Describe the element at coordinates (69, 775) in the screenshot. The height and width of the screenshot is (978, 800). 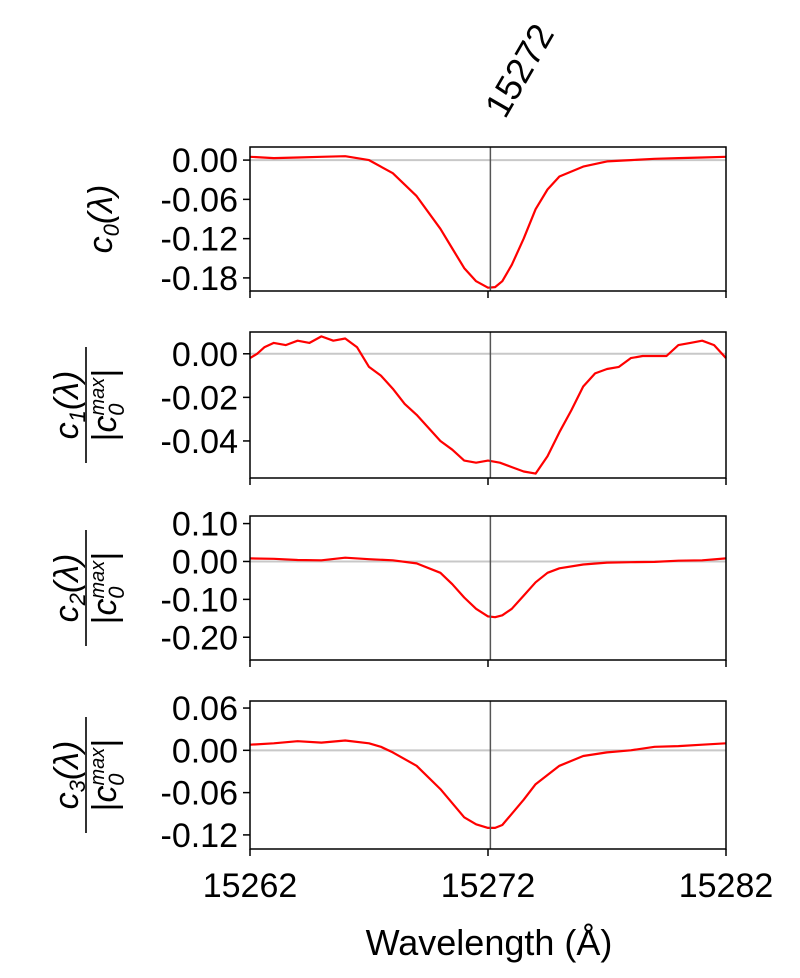
I see `y-axis-title-numerator: c3(λ)` at that location.